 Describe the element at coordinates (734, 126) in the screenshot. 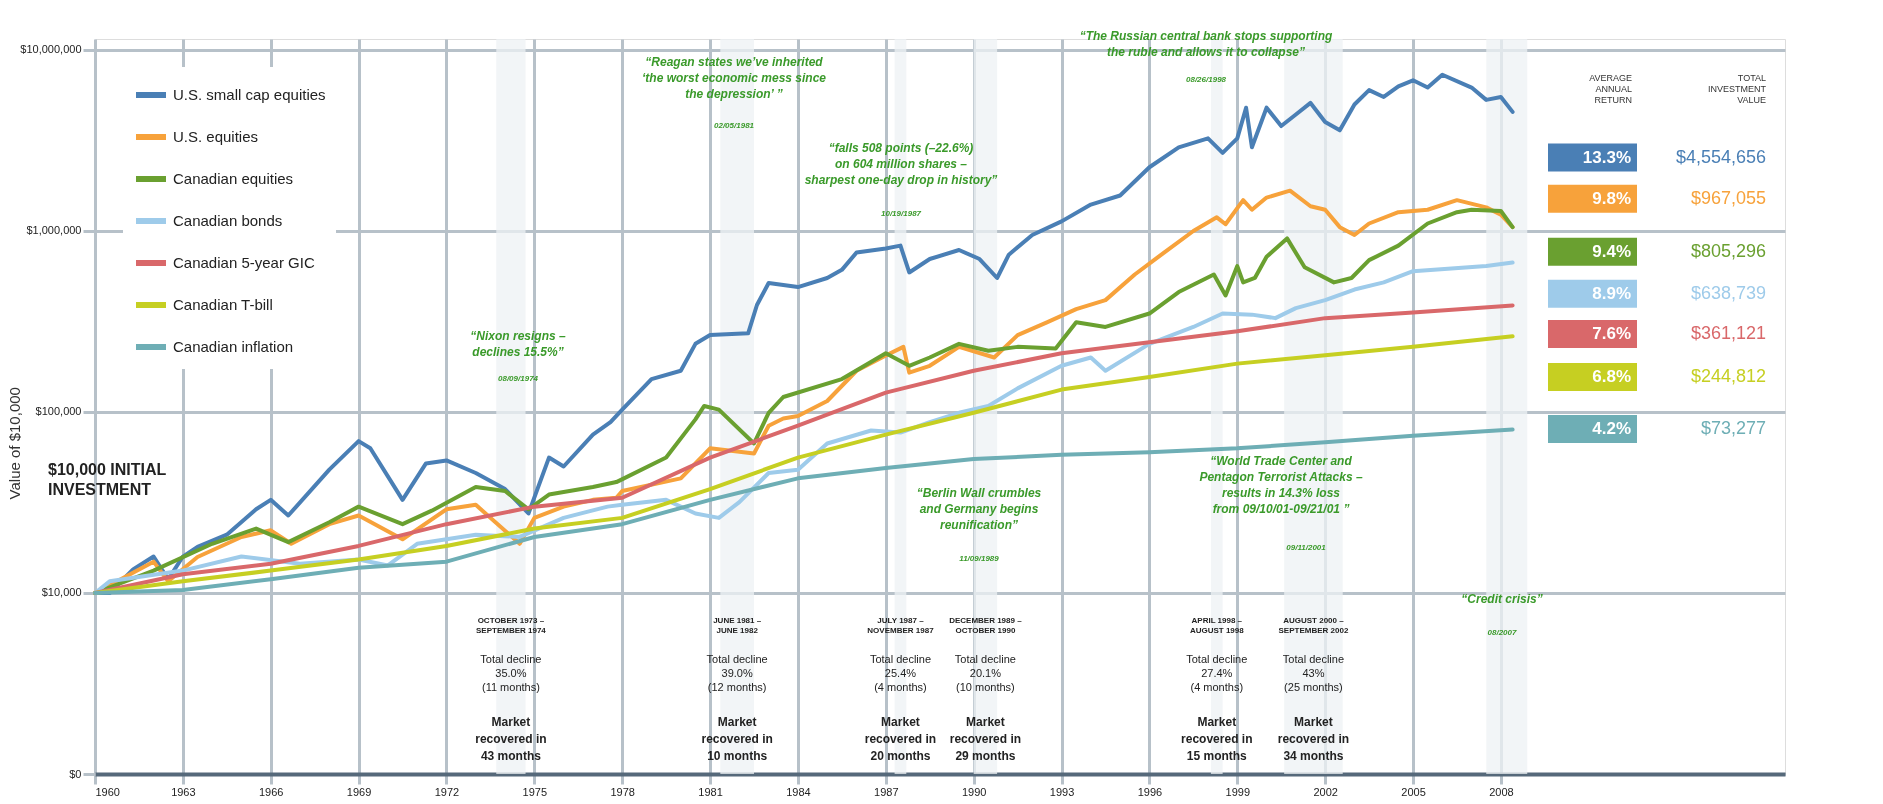

I see `annotation: 02/05/1981` at that location.